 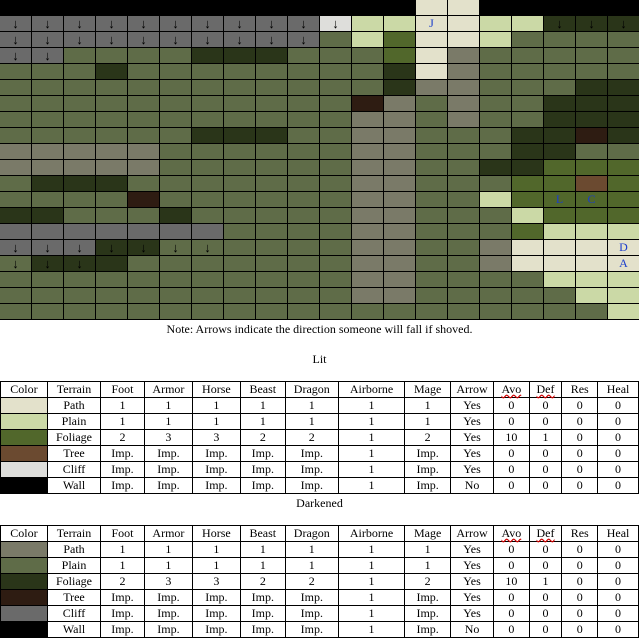 I want to click on dark-color-swatch, so click(x=24, y=549).